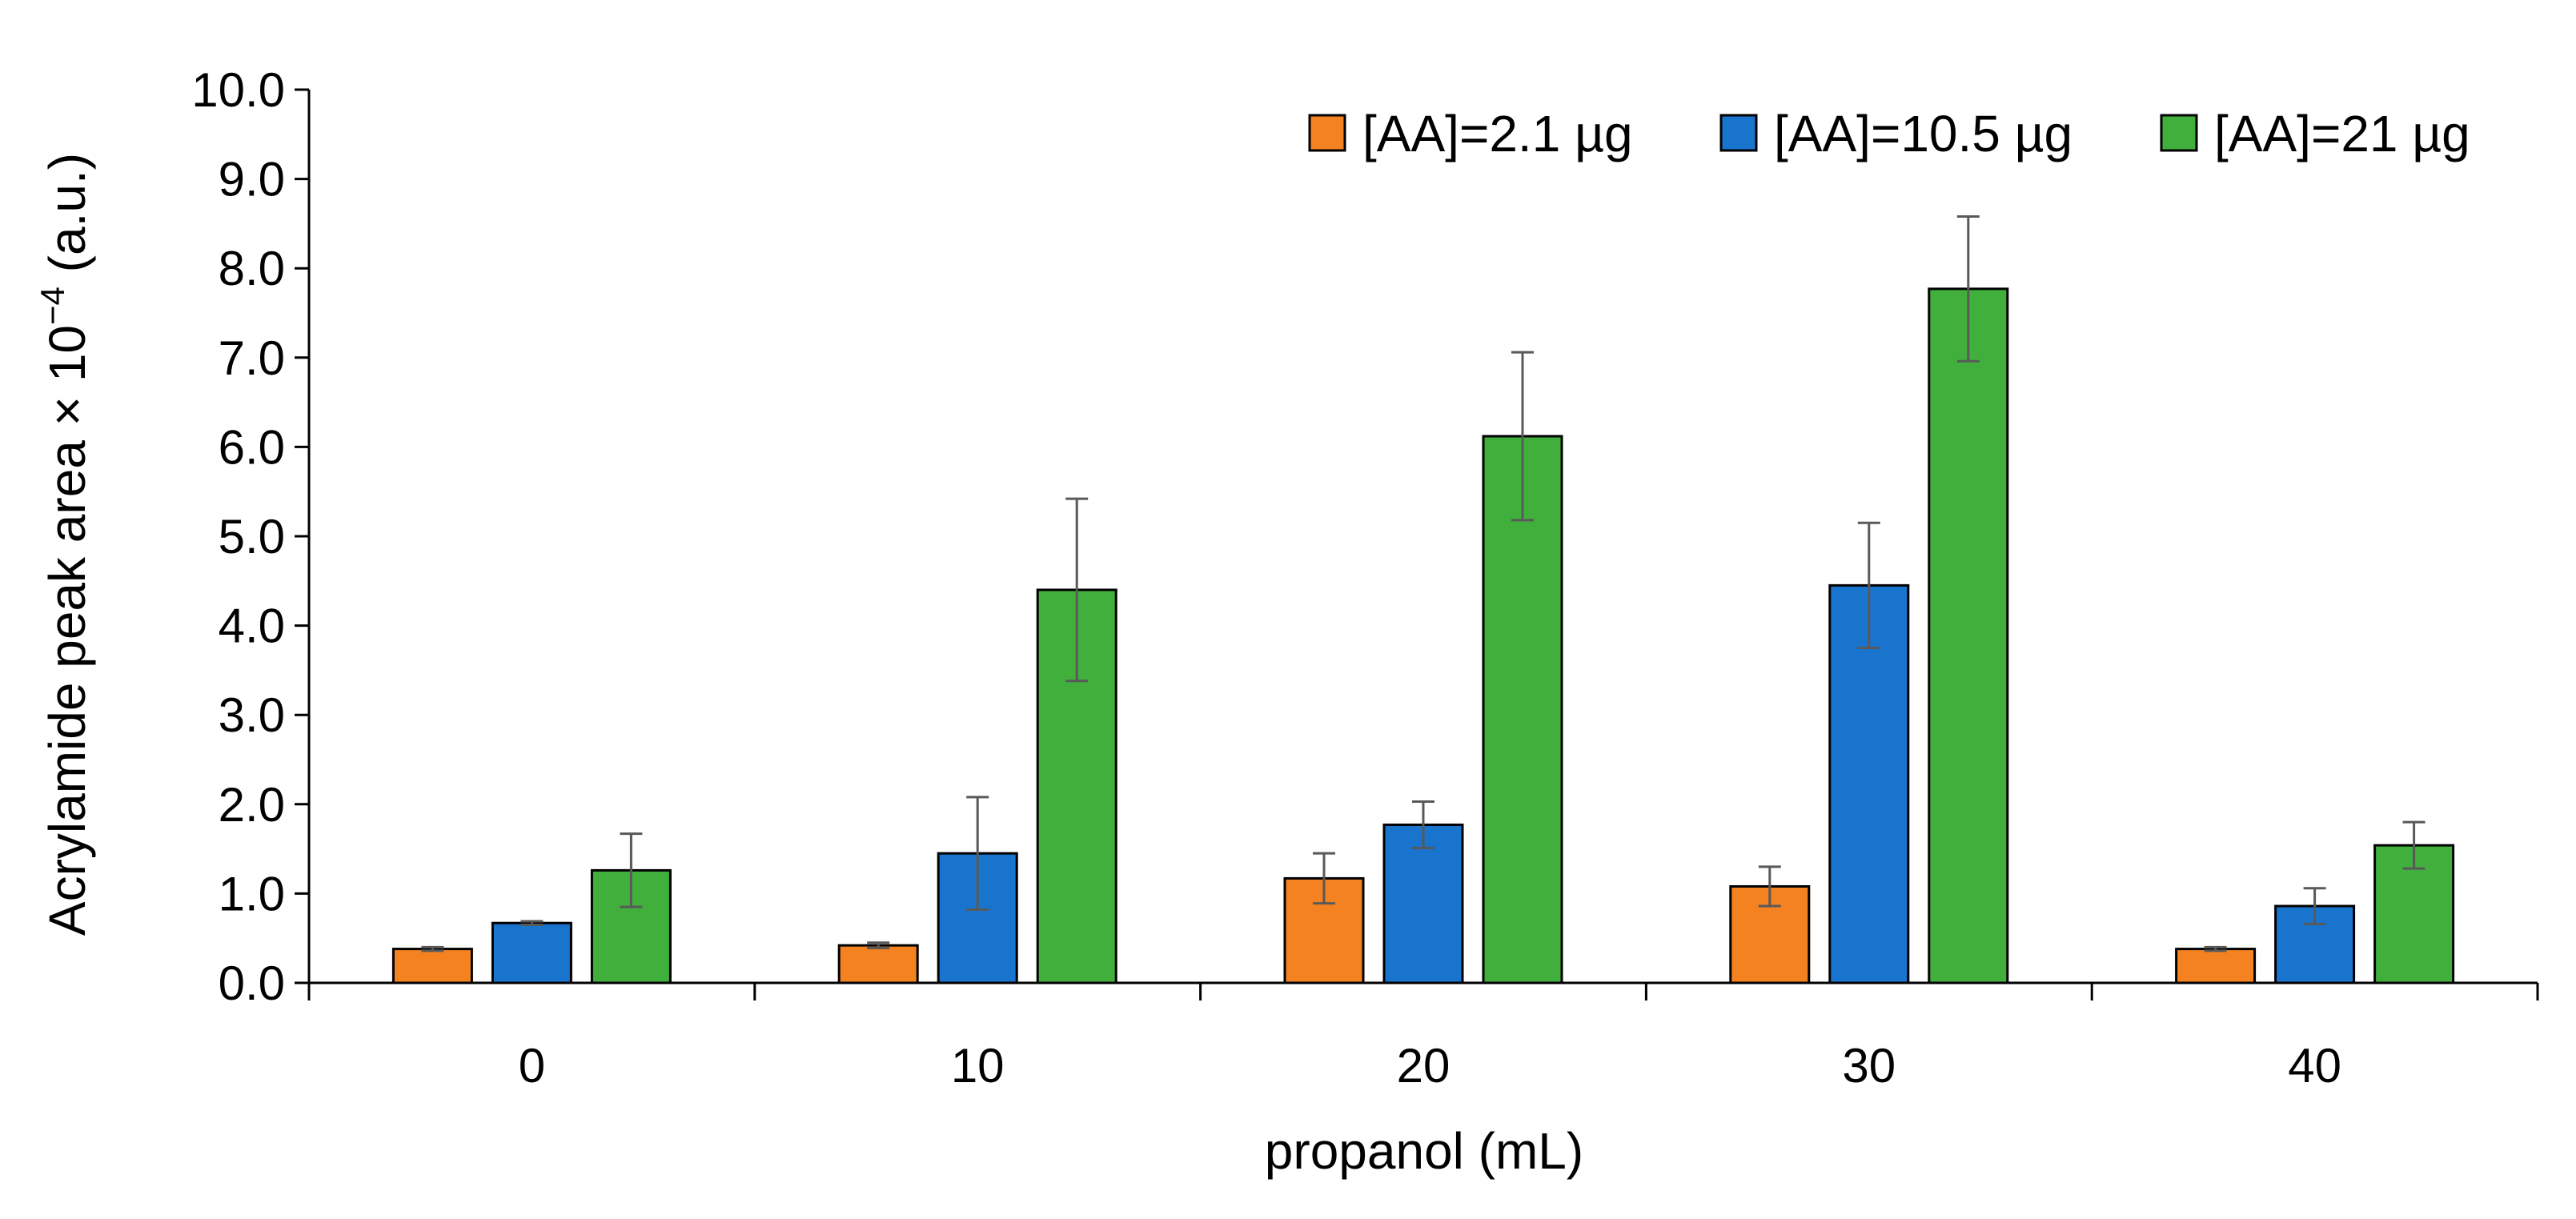  I want to click on legend: [AA]=2.1 µg [AA]=10.5 µg [AA]=21 µg, so click(1889, 134).